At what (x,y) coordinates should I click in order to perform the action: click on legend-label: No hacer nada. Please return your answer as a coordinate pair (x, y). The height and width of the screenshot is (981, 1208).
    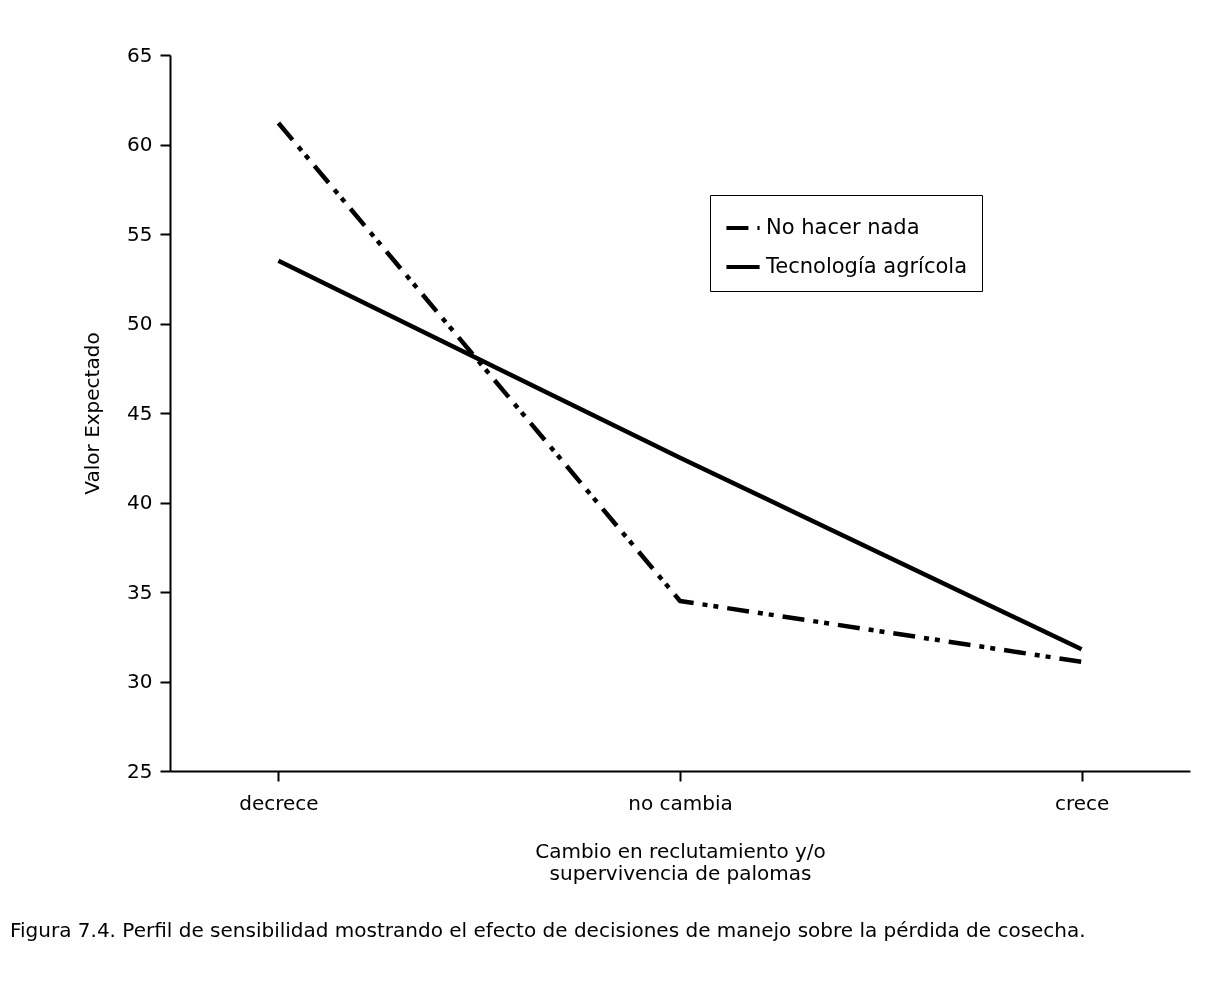
    Looking at the image, I should click on (843, 227).